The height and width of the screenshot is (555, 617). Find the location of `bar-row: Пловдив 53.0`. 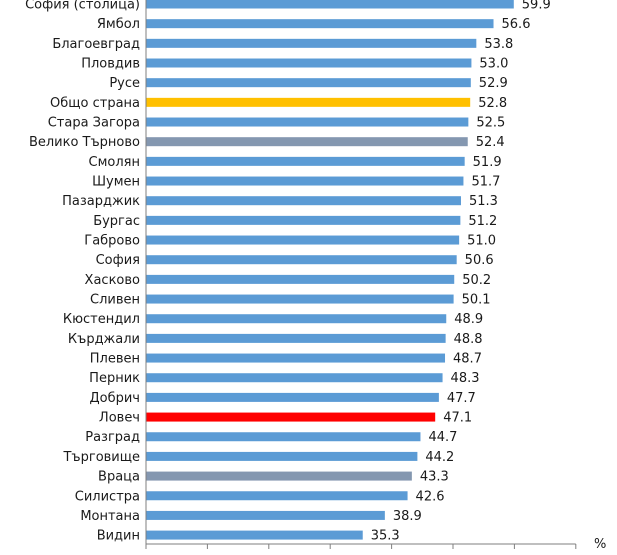

bar-row: Пловдив 53.0 is located at coordinates (294, 64).